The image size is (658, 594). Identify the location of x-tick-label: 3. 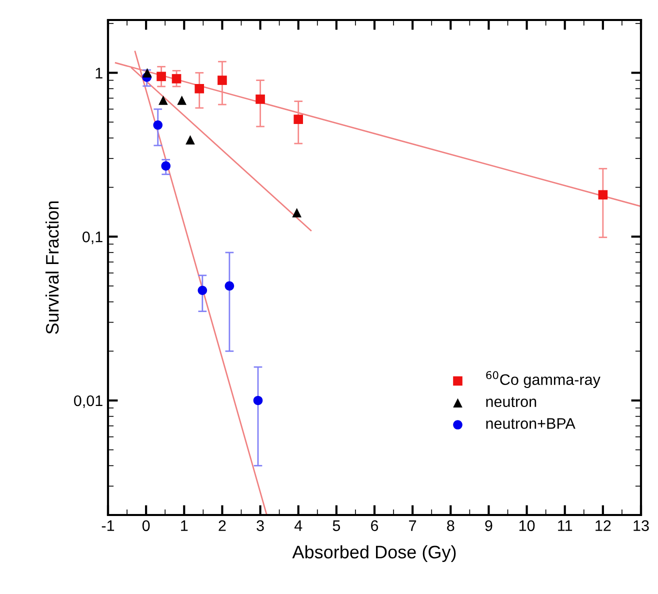
(260, 526).